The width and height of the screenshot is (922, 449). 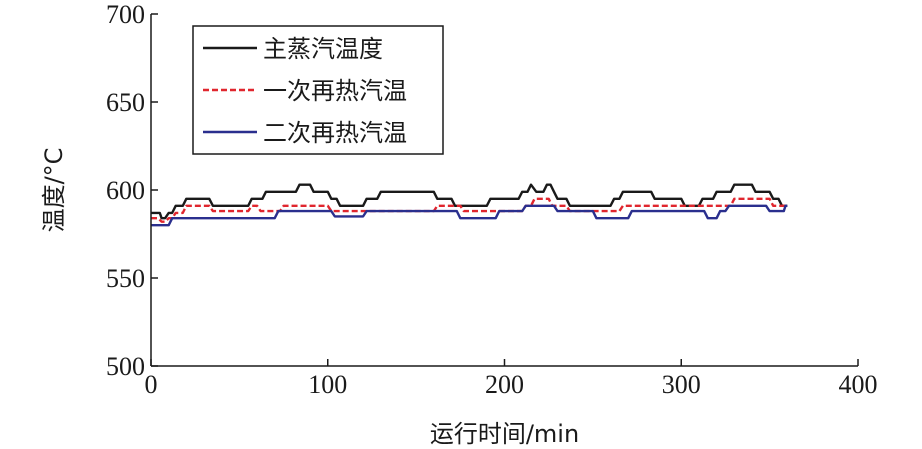 I want to click on y-tick-label: 500, so click(x=125, y=366).